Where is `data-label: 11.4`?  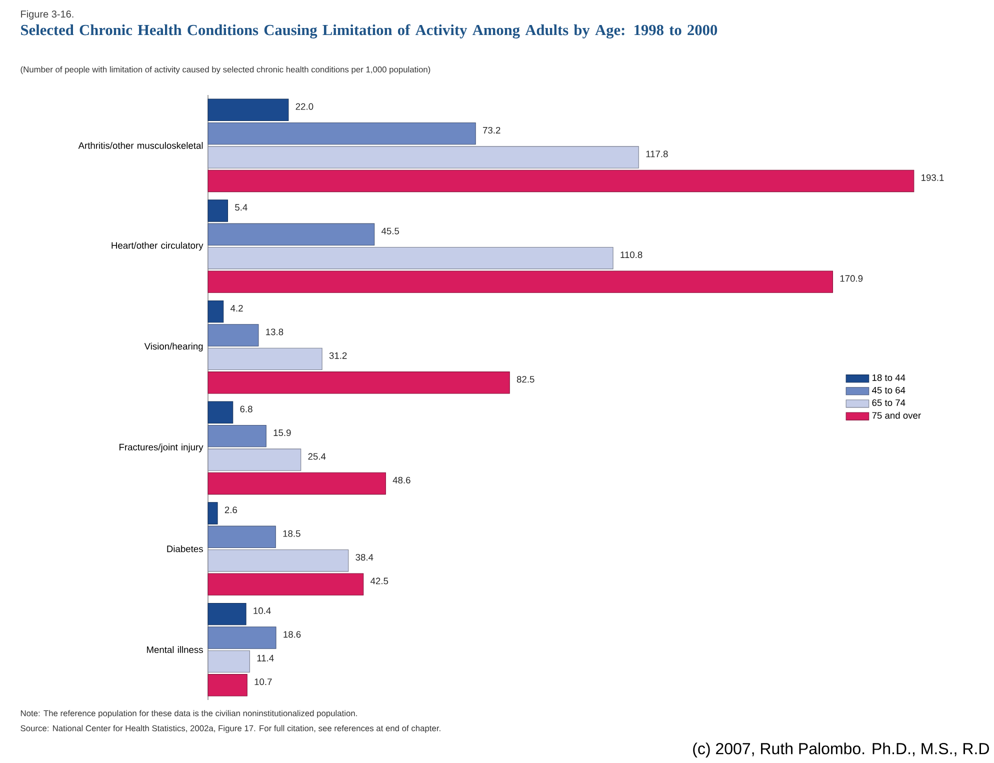 data-label: 11.4 is located at coordinates (265, 658).